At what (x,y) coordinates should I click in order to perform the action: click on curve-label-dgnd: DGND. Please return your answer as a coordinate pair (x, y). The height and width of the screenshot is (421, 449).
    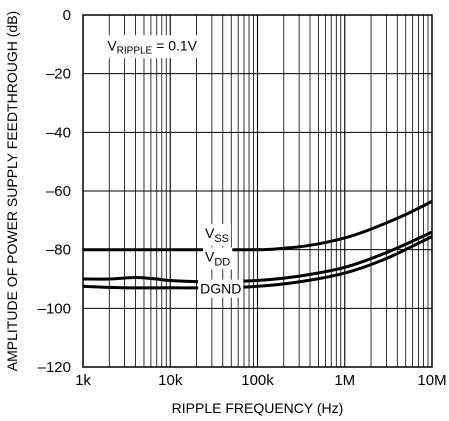
    Looking at the image, I should click on (221, 288).